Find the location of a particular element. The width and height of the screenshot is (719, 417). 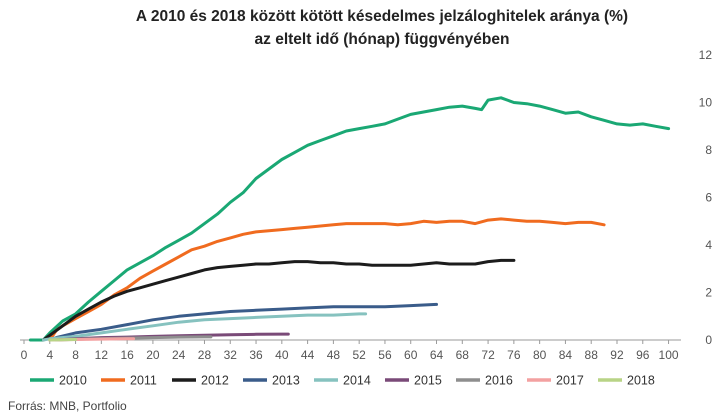

legend: 2010 2011 2012 2013 2014 2015 2016 2017 2018 is located at coordinates (342, 381).